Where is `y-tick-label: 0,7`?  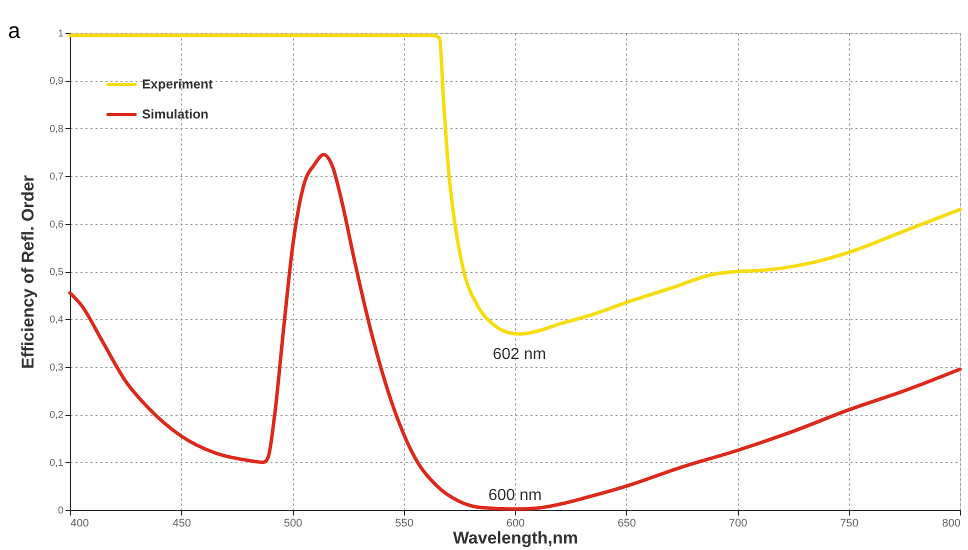
y-tick-label: 0,7 is located at coordinates (57, 177).